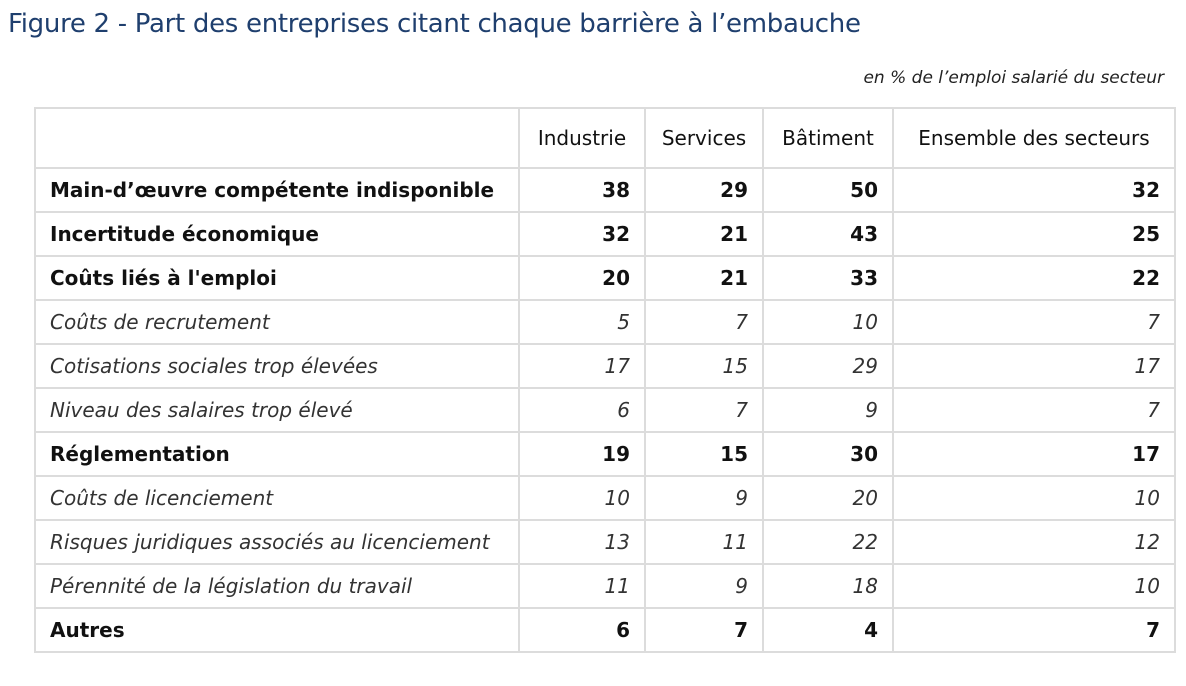 Image resolution: width=1186 pixels, height=686 pixels. What do you see at coordinates (828, 630) in the screenshot?
I see `cell-batiment: 4` at bounding box center [828, 630].